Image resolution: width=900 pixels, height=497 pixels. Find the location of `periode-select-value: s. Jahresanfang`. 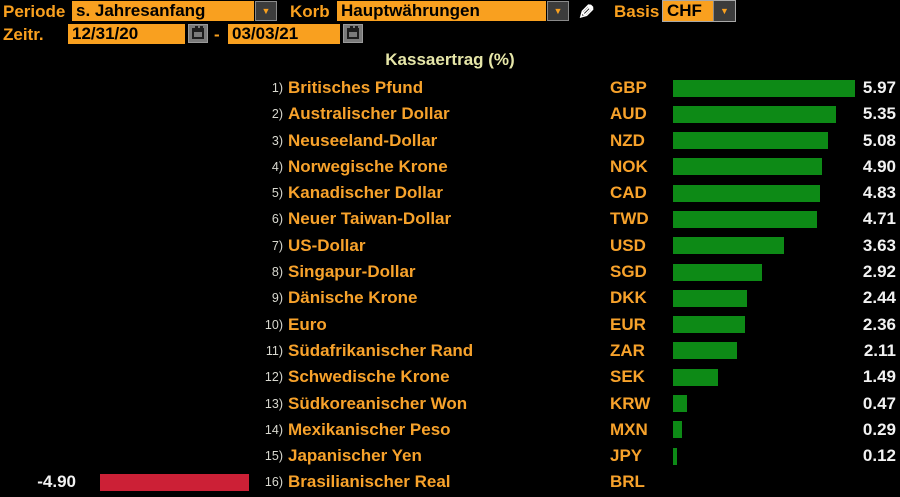

periode-select-value: s. Jahresanfang is located at coordinates (163, 11).